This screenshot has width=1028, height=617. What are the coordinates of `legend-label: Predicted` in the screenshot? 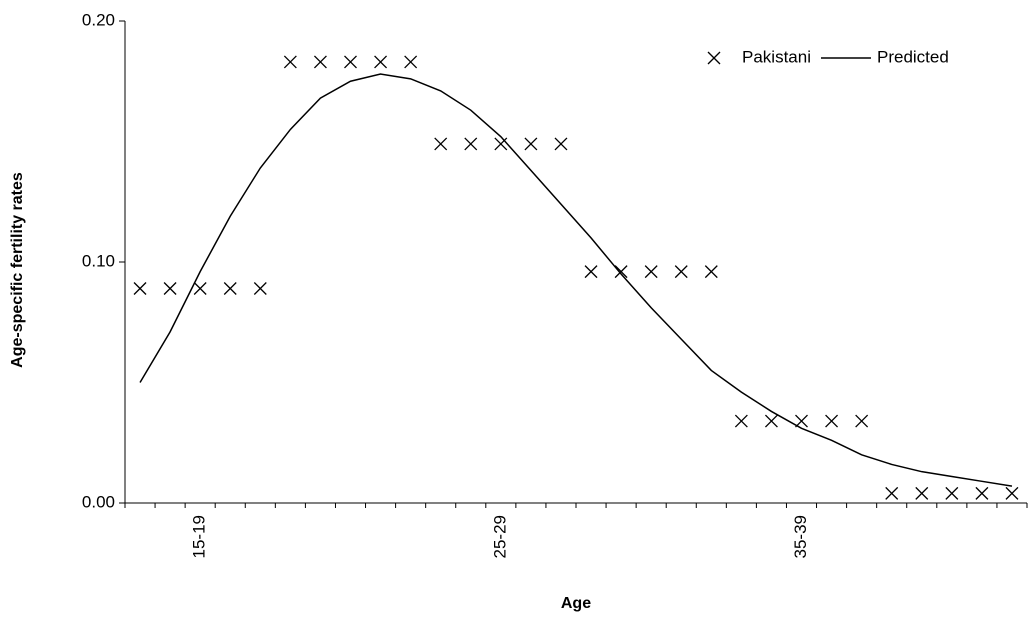 It's located at (913, 56).